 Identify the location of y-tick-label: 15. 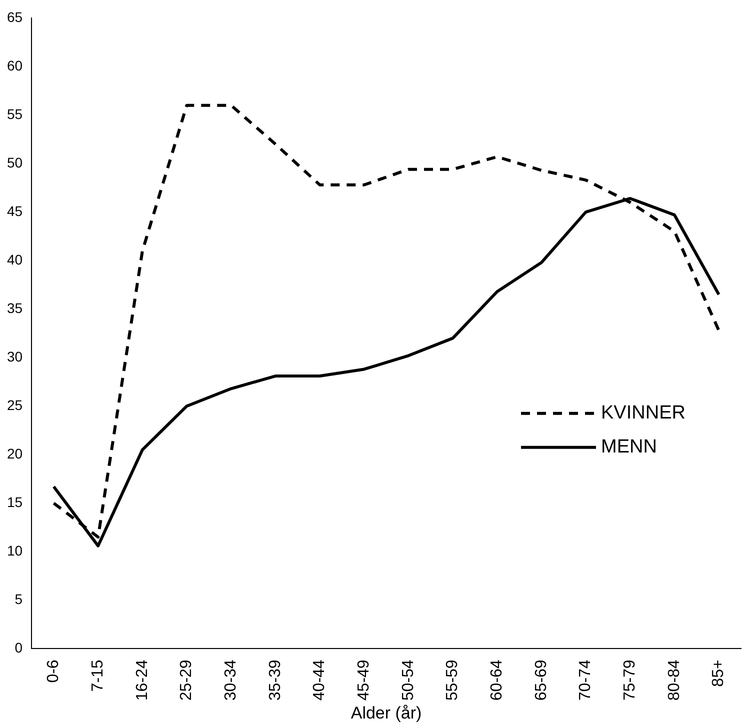
(14, 502).